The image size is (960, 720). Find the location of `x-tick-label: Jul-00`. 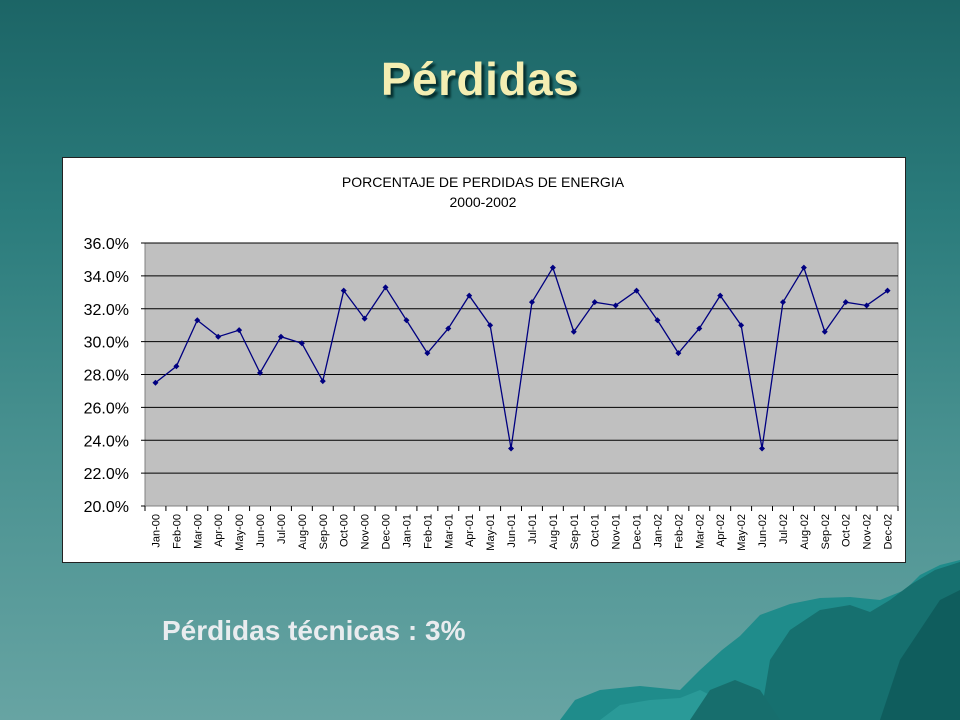

x-tick-label: Jul-00 is located at coordinates (282, 529).